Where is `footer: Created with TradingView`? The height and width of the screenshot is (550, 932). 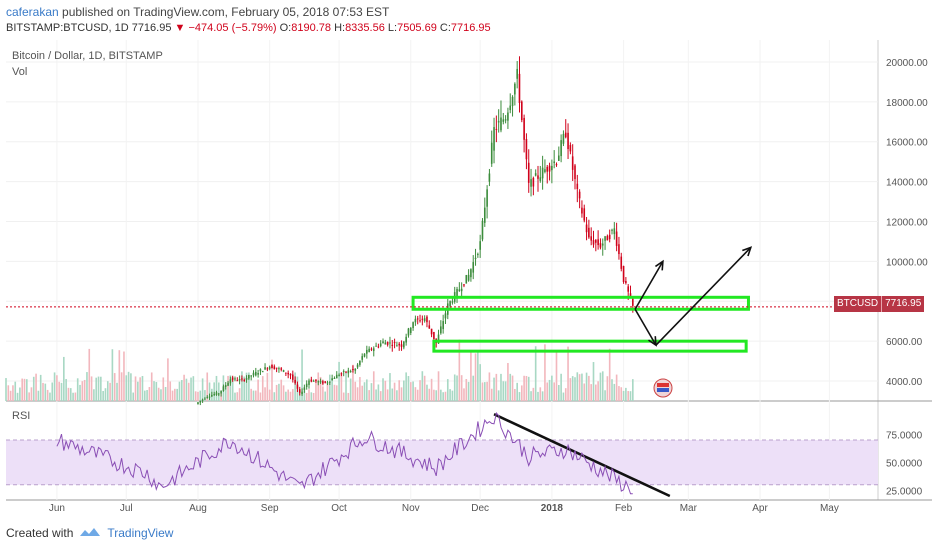
footer: Created with TradingView is located at coordinates (89, 533).